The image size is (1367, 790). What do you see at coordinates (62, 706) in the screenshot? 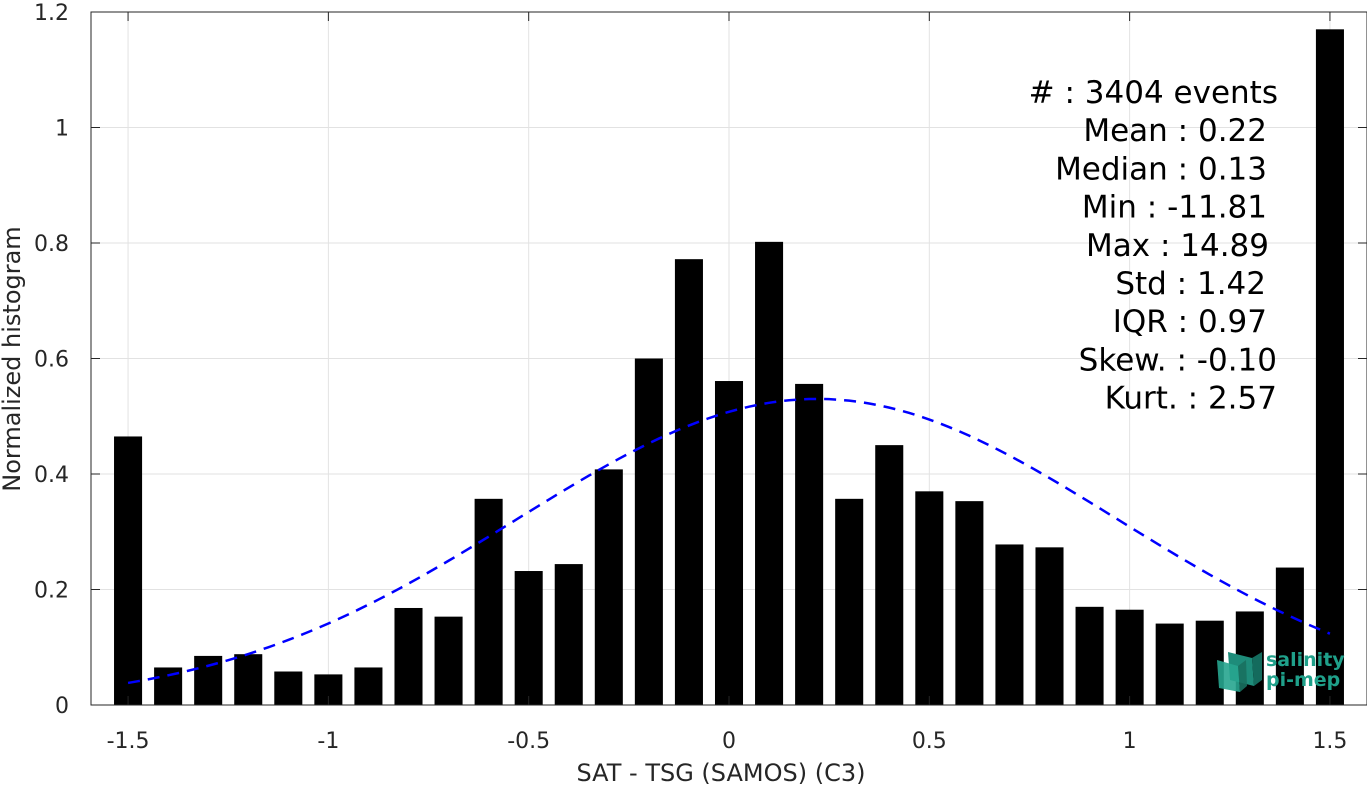
I see `y-tick-label: 0` at bounding box center [62, 706].